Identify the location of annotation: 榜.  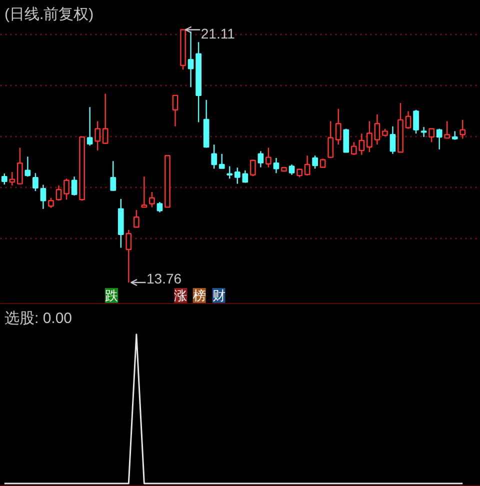
(199, 295).